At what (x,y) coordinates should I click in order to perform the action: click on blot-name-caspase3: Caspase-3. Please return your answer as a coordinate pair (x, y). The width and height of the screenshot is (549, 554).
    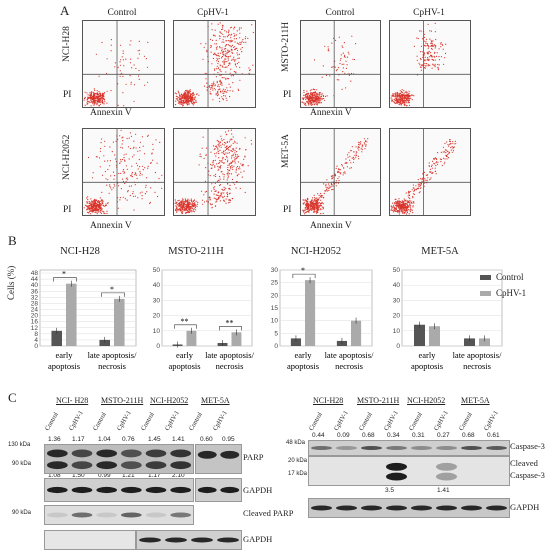
    Looking at the image, I should click on (527, 446).